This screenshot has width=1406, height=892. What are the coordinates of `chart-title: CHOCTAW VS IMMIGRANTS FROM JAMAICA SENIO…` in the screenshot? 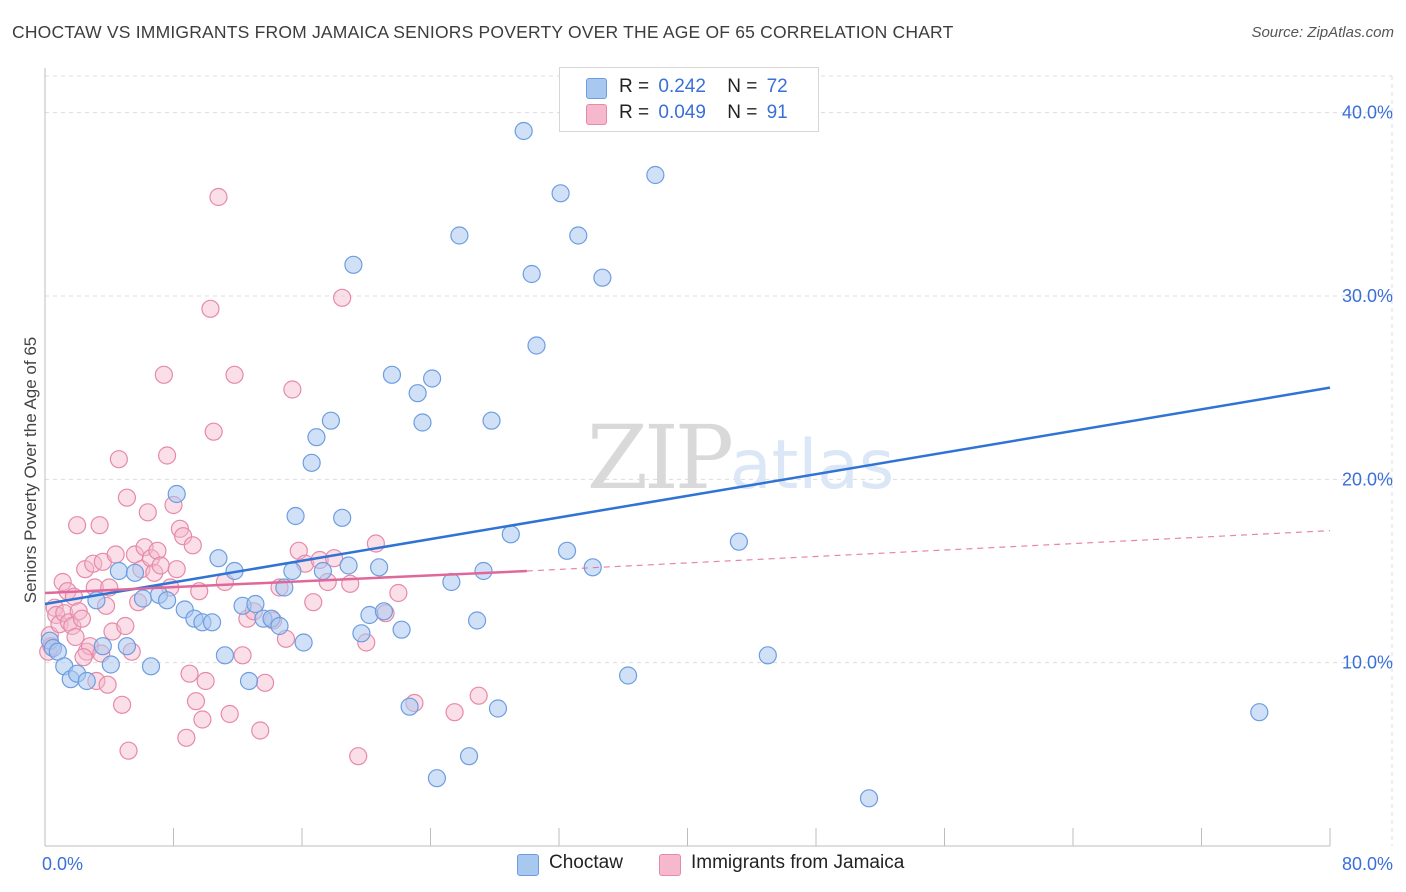 It's located at (483, 32).